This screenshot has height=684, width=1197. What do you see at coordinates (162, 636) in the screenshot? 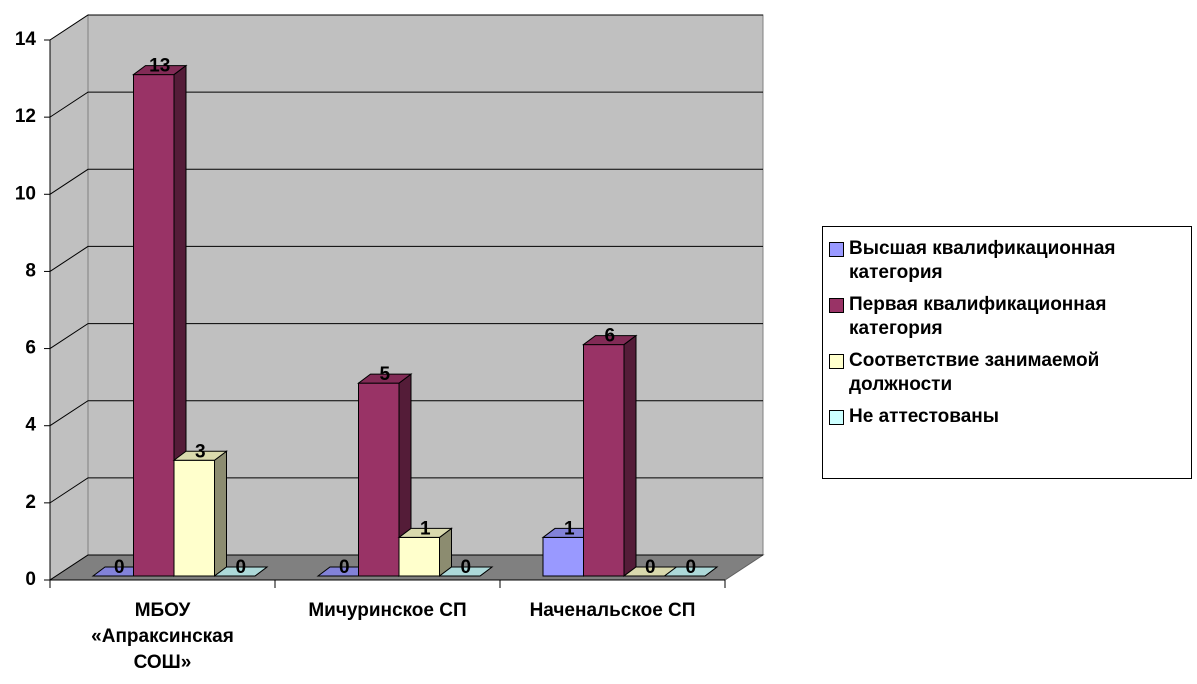
I see `x-tick-label: МБОУ «Апраксинская СОШ»` at bounding box center [162, 636].